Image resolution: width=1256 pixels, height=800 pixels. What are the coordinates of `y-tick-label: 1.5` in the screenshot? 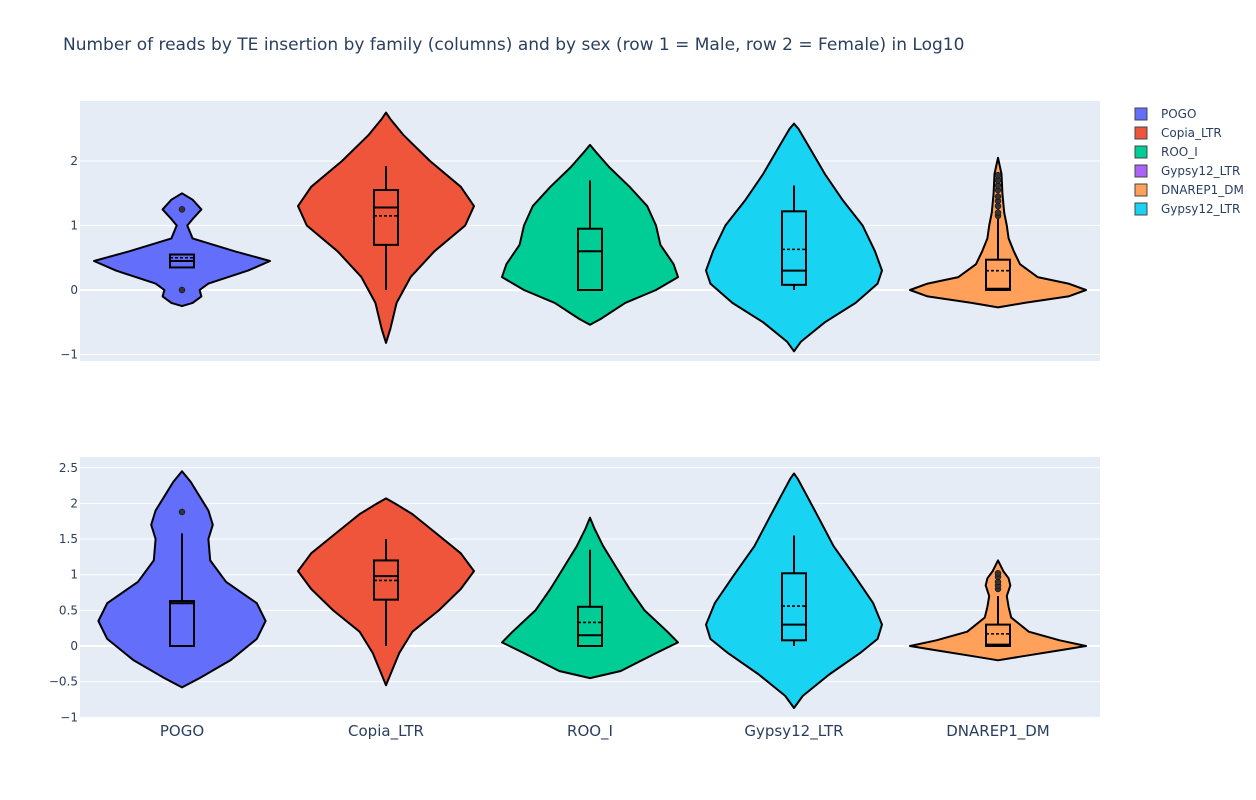 It's located at (68, 539).